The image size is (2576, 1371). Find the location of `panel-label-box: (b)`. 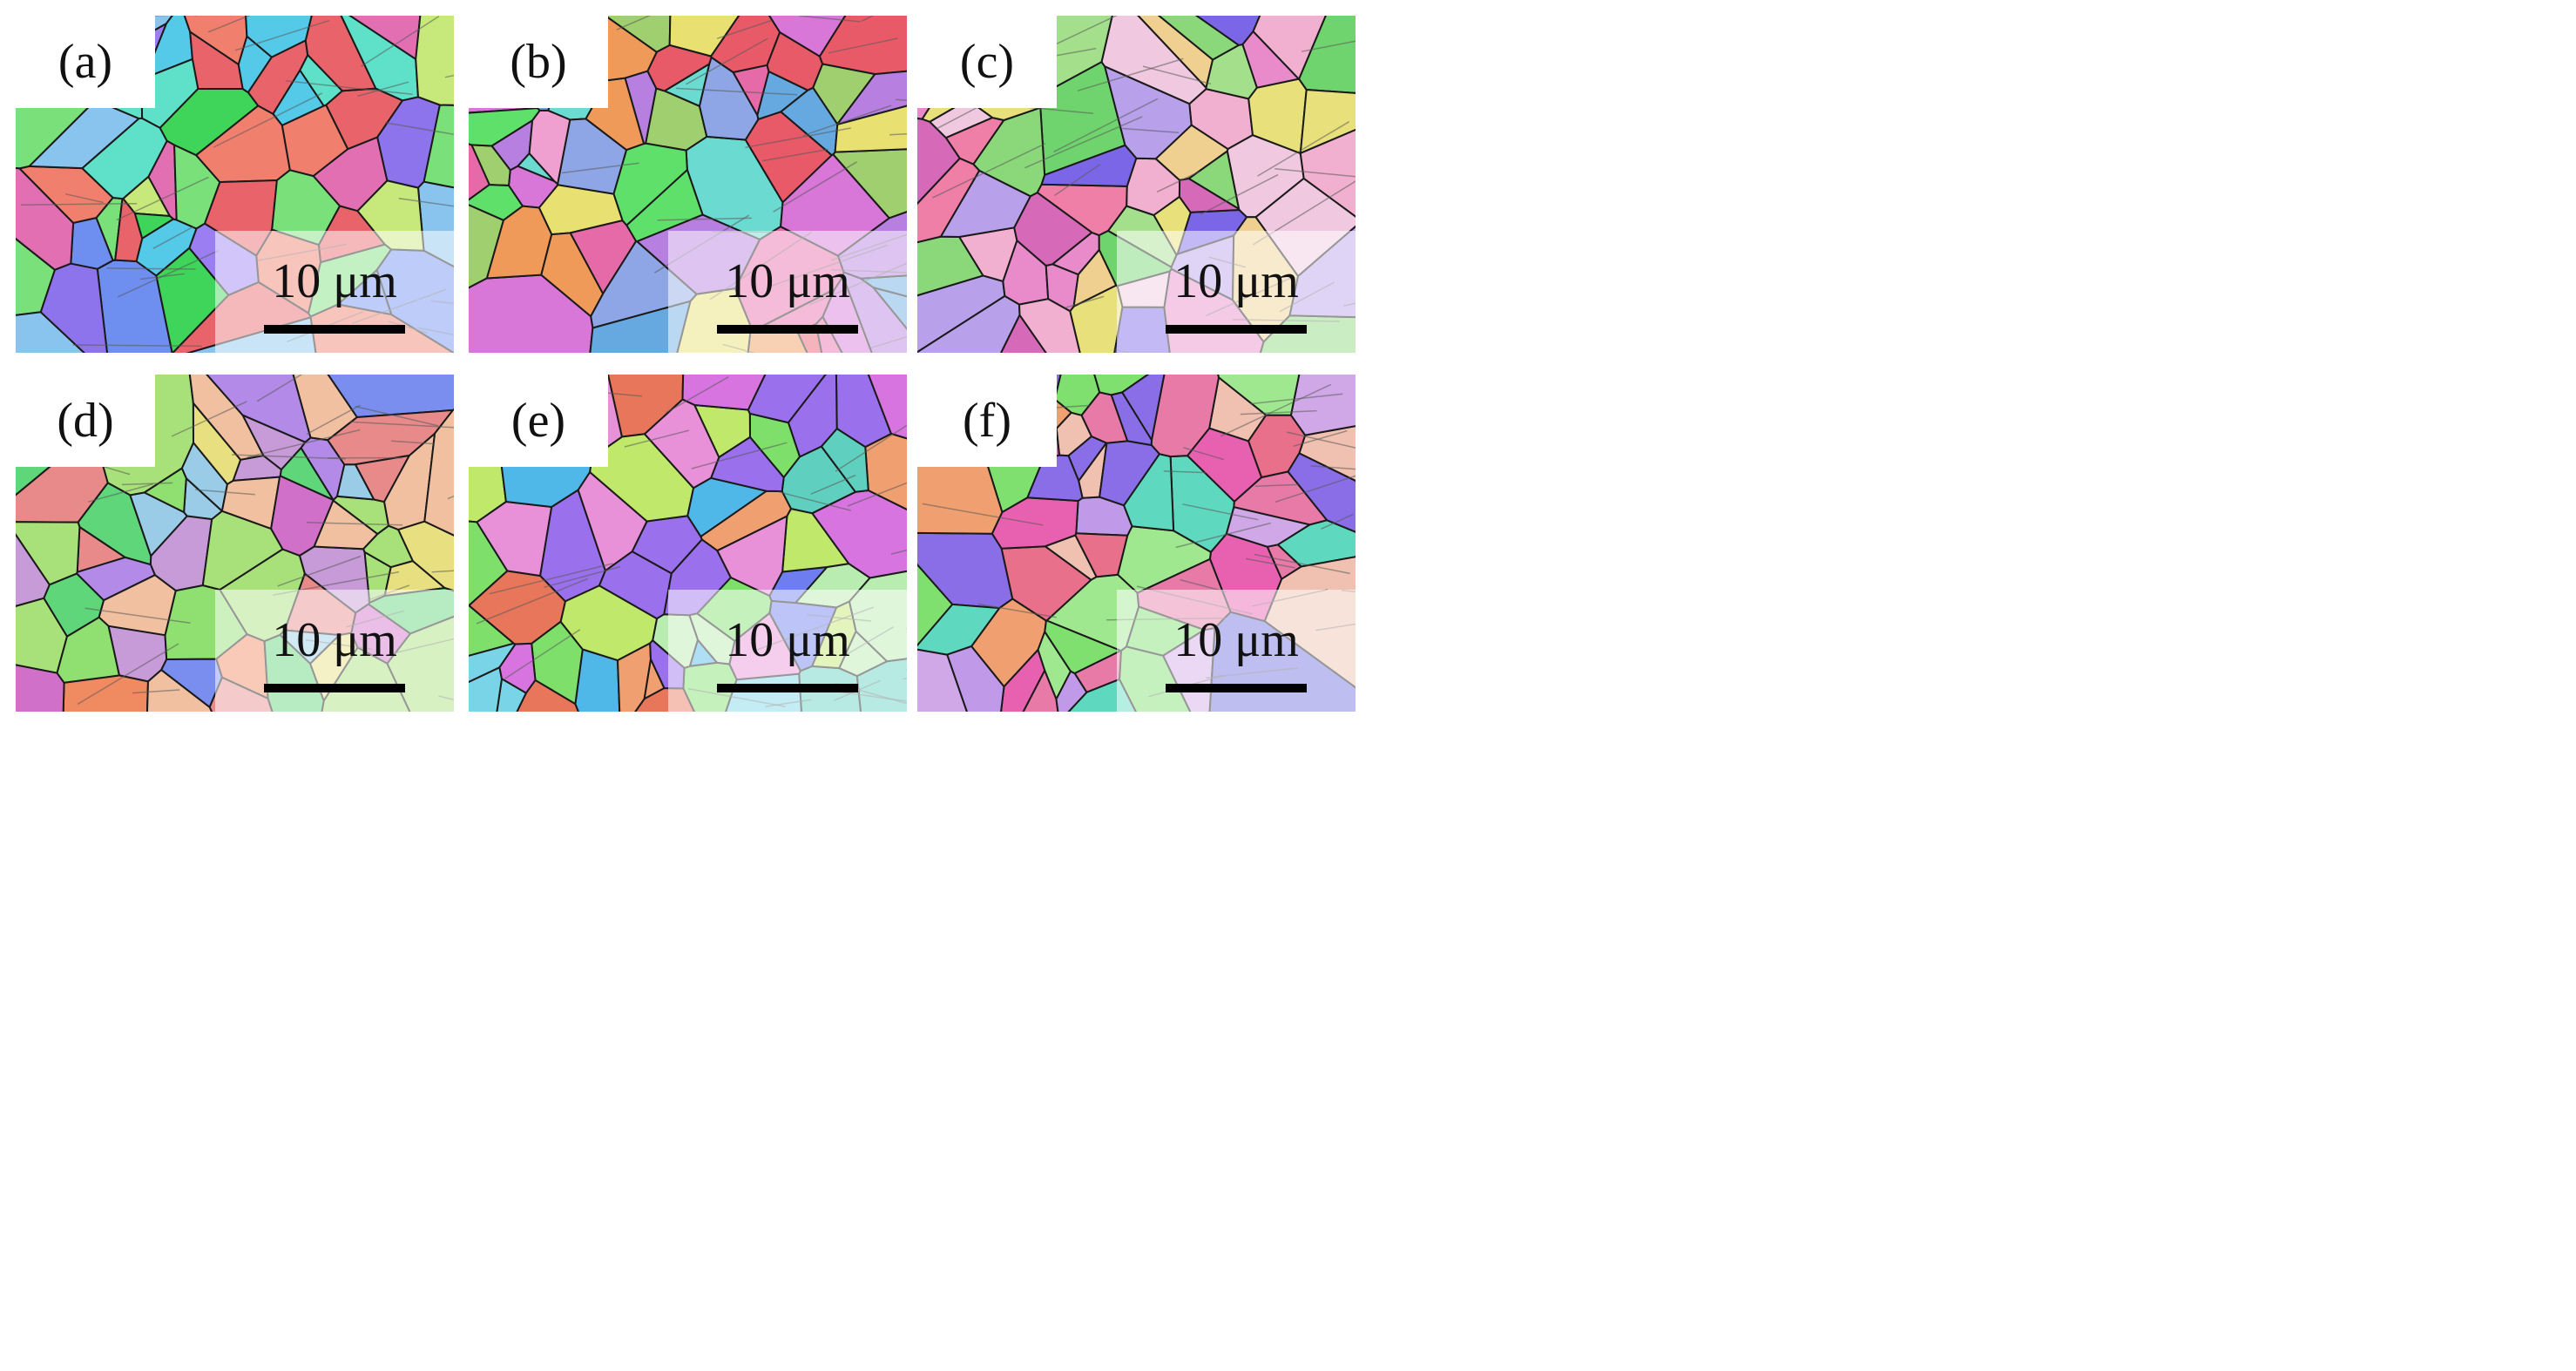

panel-label-box: (b) is located at coordinates (538, 62).